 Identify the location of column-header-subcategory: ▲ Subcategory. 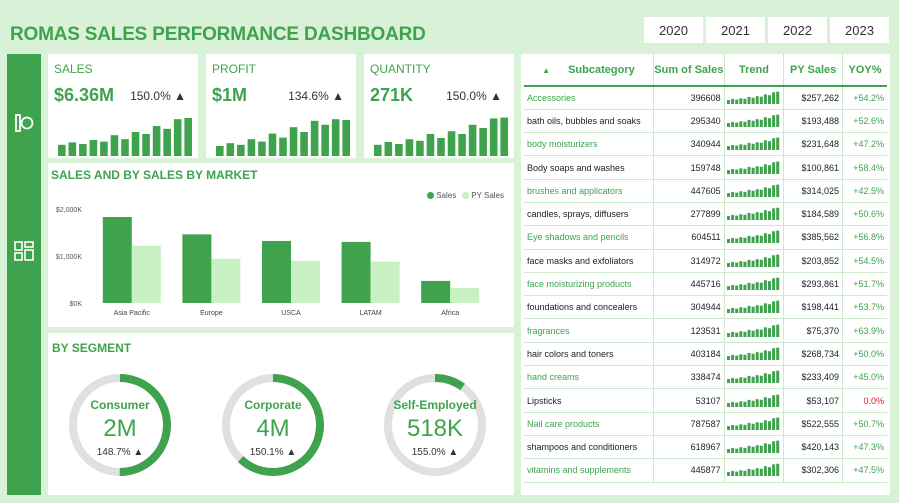
(589, 70).